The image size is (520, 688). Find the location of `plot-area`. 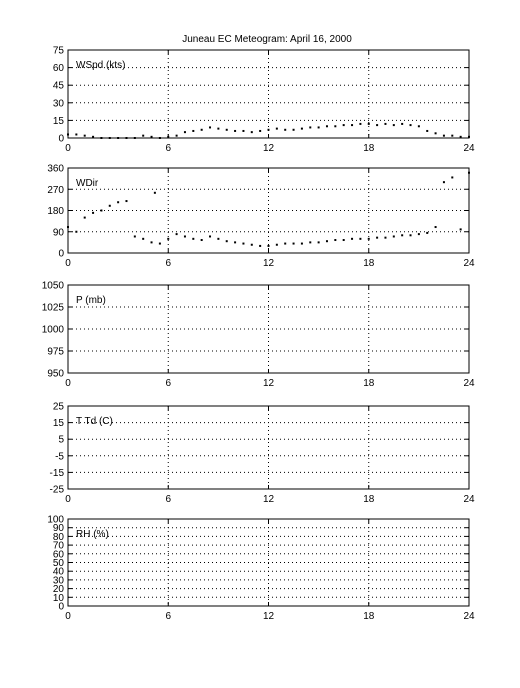

plot-area is located at coordinates (268, 447).